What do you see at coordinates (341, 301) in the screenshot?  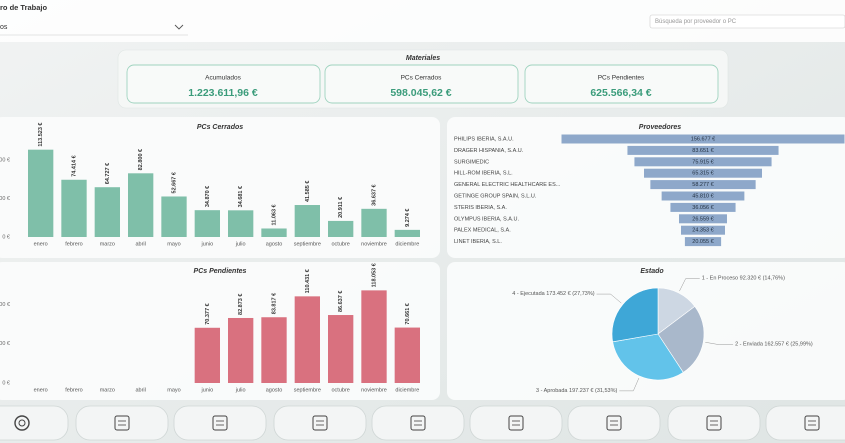 I see `data-label: 86.637 €` at bounding box center [341, 301].